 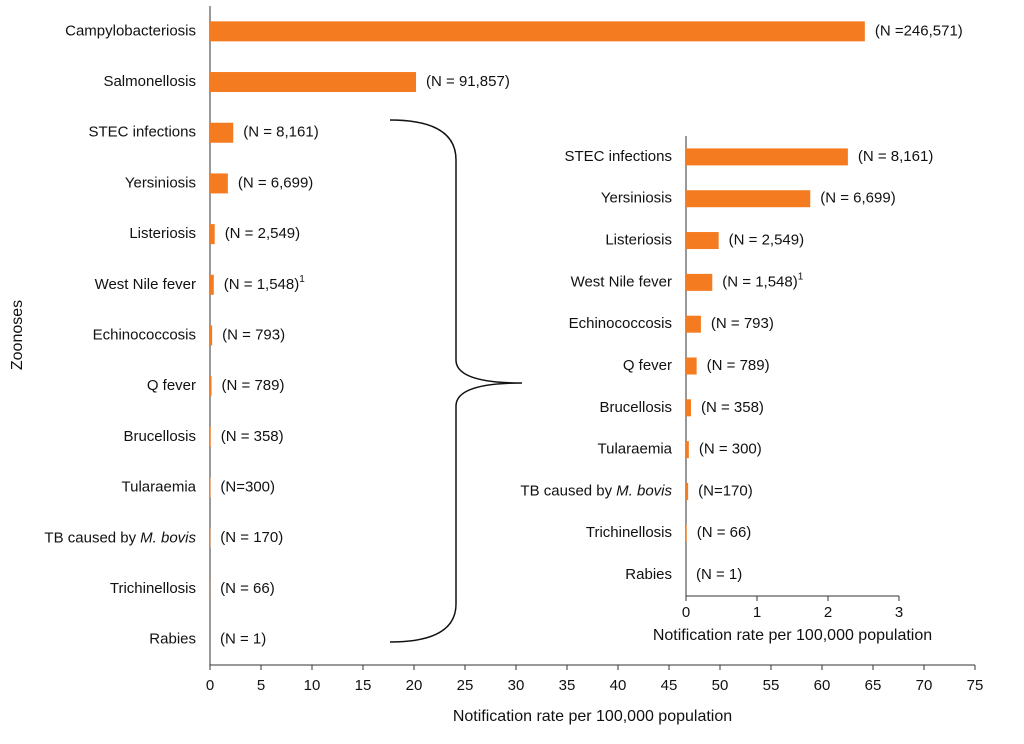 What do you see at coordinates (247, 487) in the screenshot?
I see `data-annotation: (N=300)` at bounding box center [247, 487].